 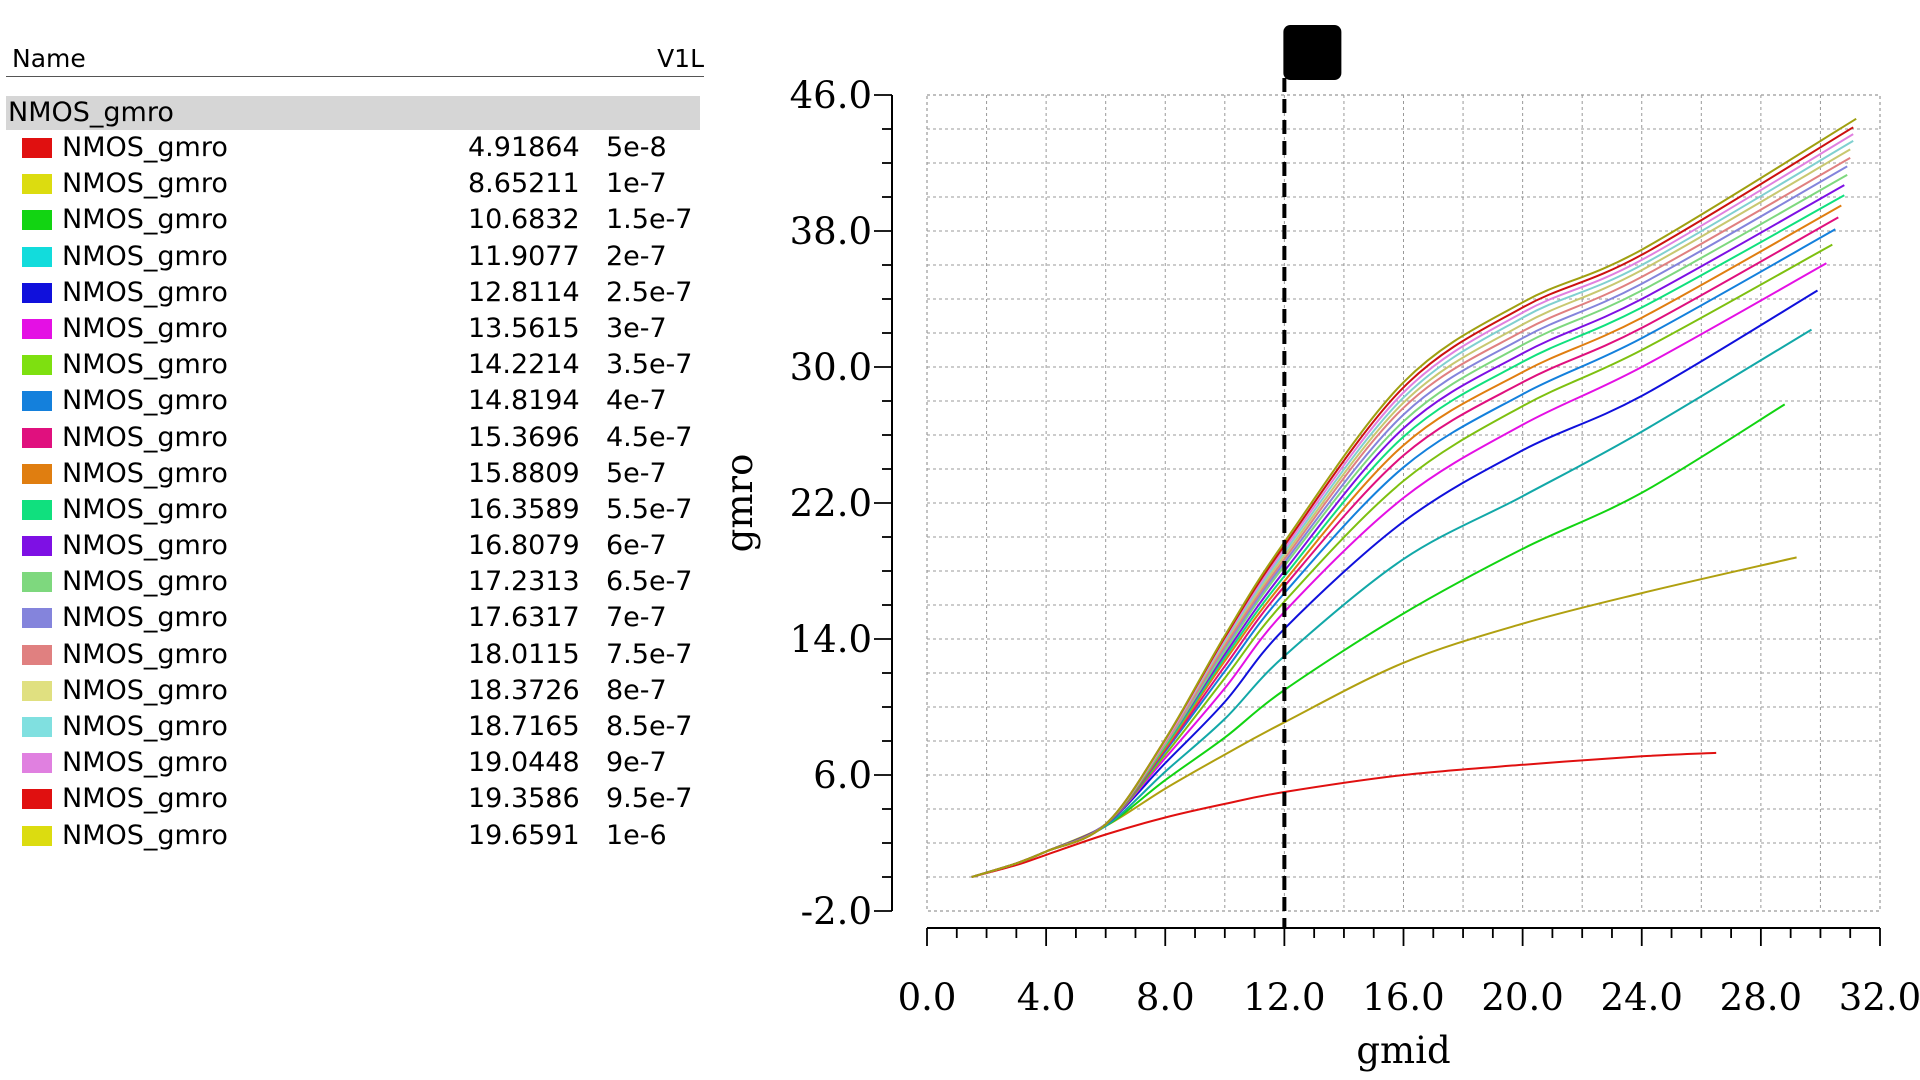 I want to click on legend-row: NMOS_gmro 16.8079 6e-7, so click(x=356, y=546).